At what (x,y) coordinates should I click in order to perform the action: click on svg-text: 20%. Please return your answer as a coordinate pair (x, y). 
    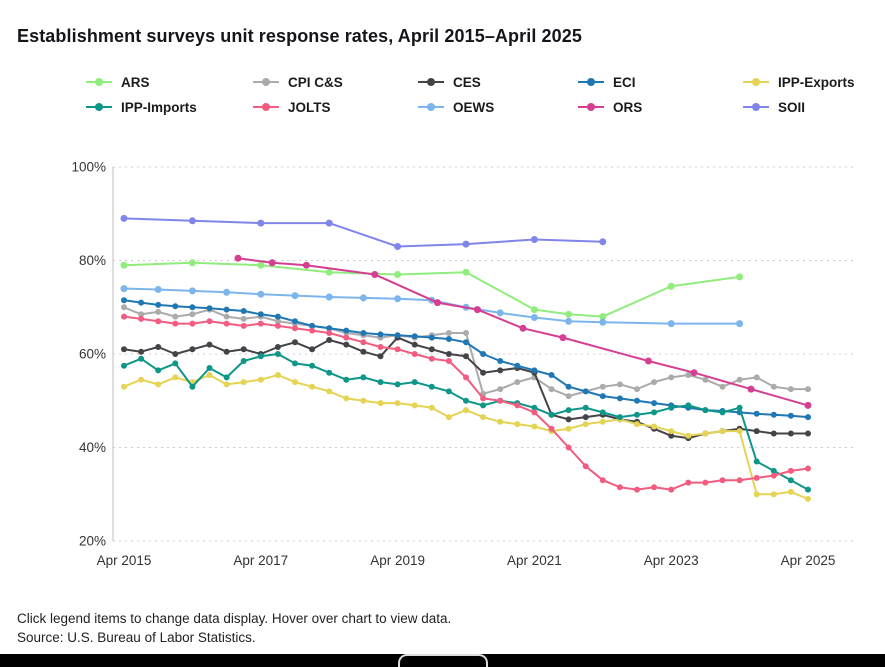
    Looking at the image, I should click on (92, 541).